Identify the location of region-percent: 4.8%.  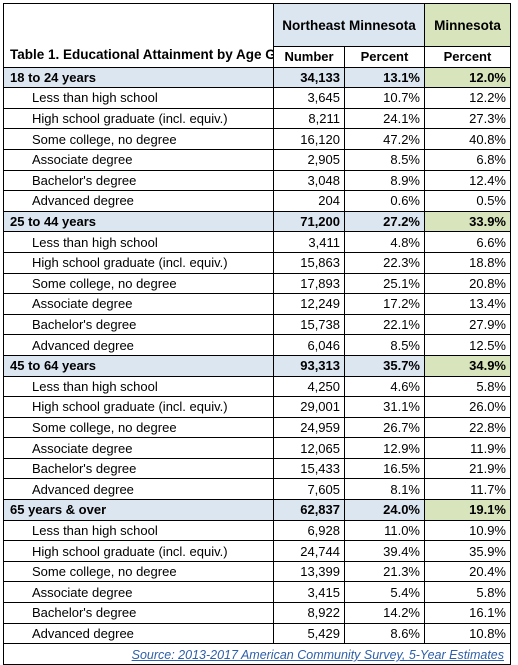
(384, 242).